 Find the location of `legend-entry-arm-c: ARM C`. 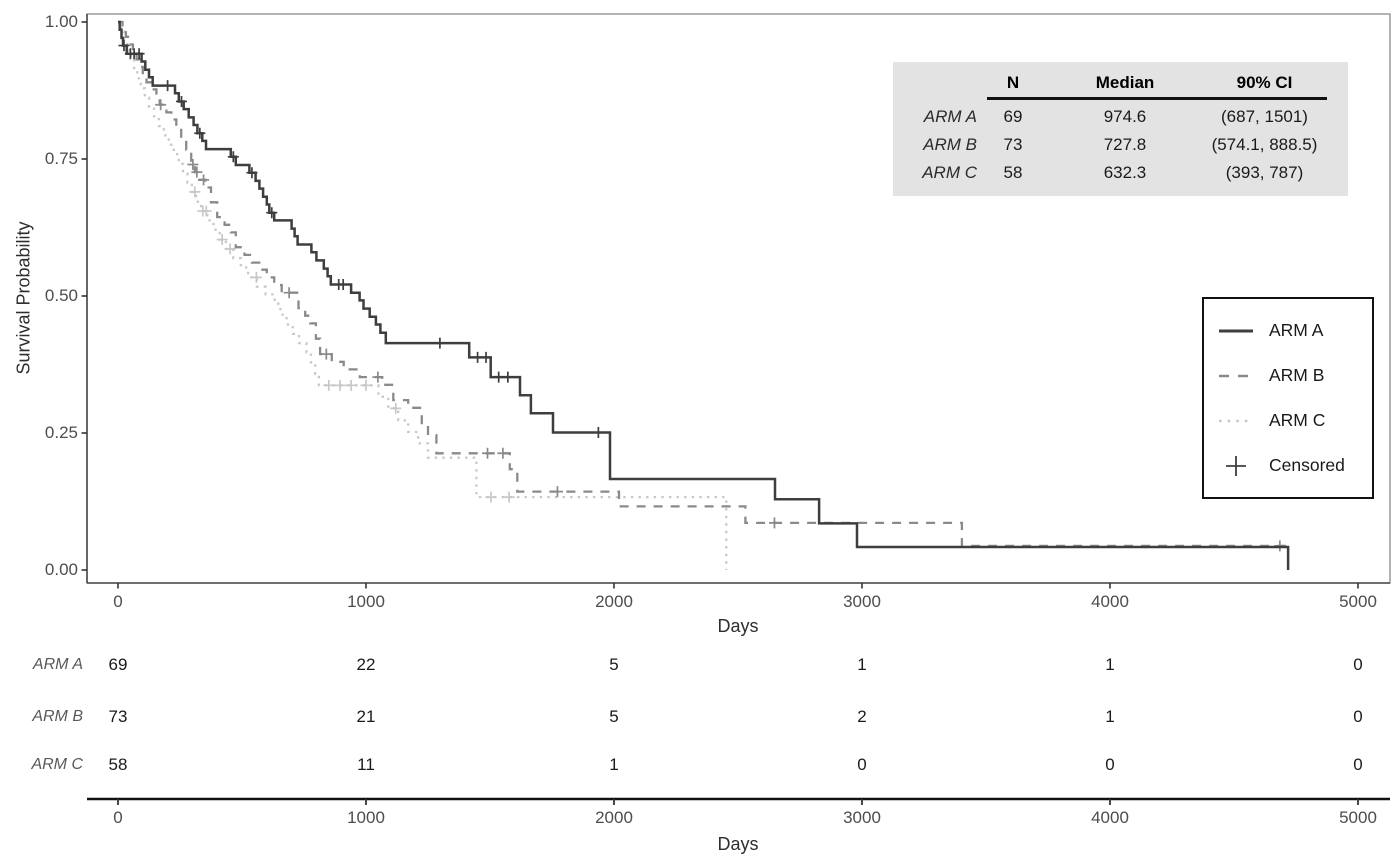

legend-entry-arm-c: ARM C is located at coordinates (1288, 420).